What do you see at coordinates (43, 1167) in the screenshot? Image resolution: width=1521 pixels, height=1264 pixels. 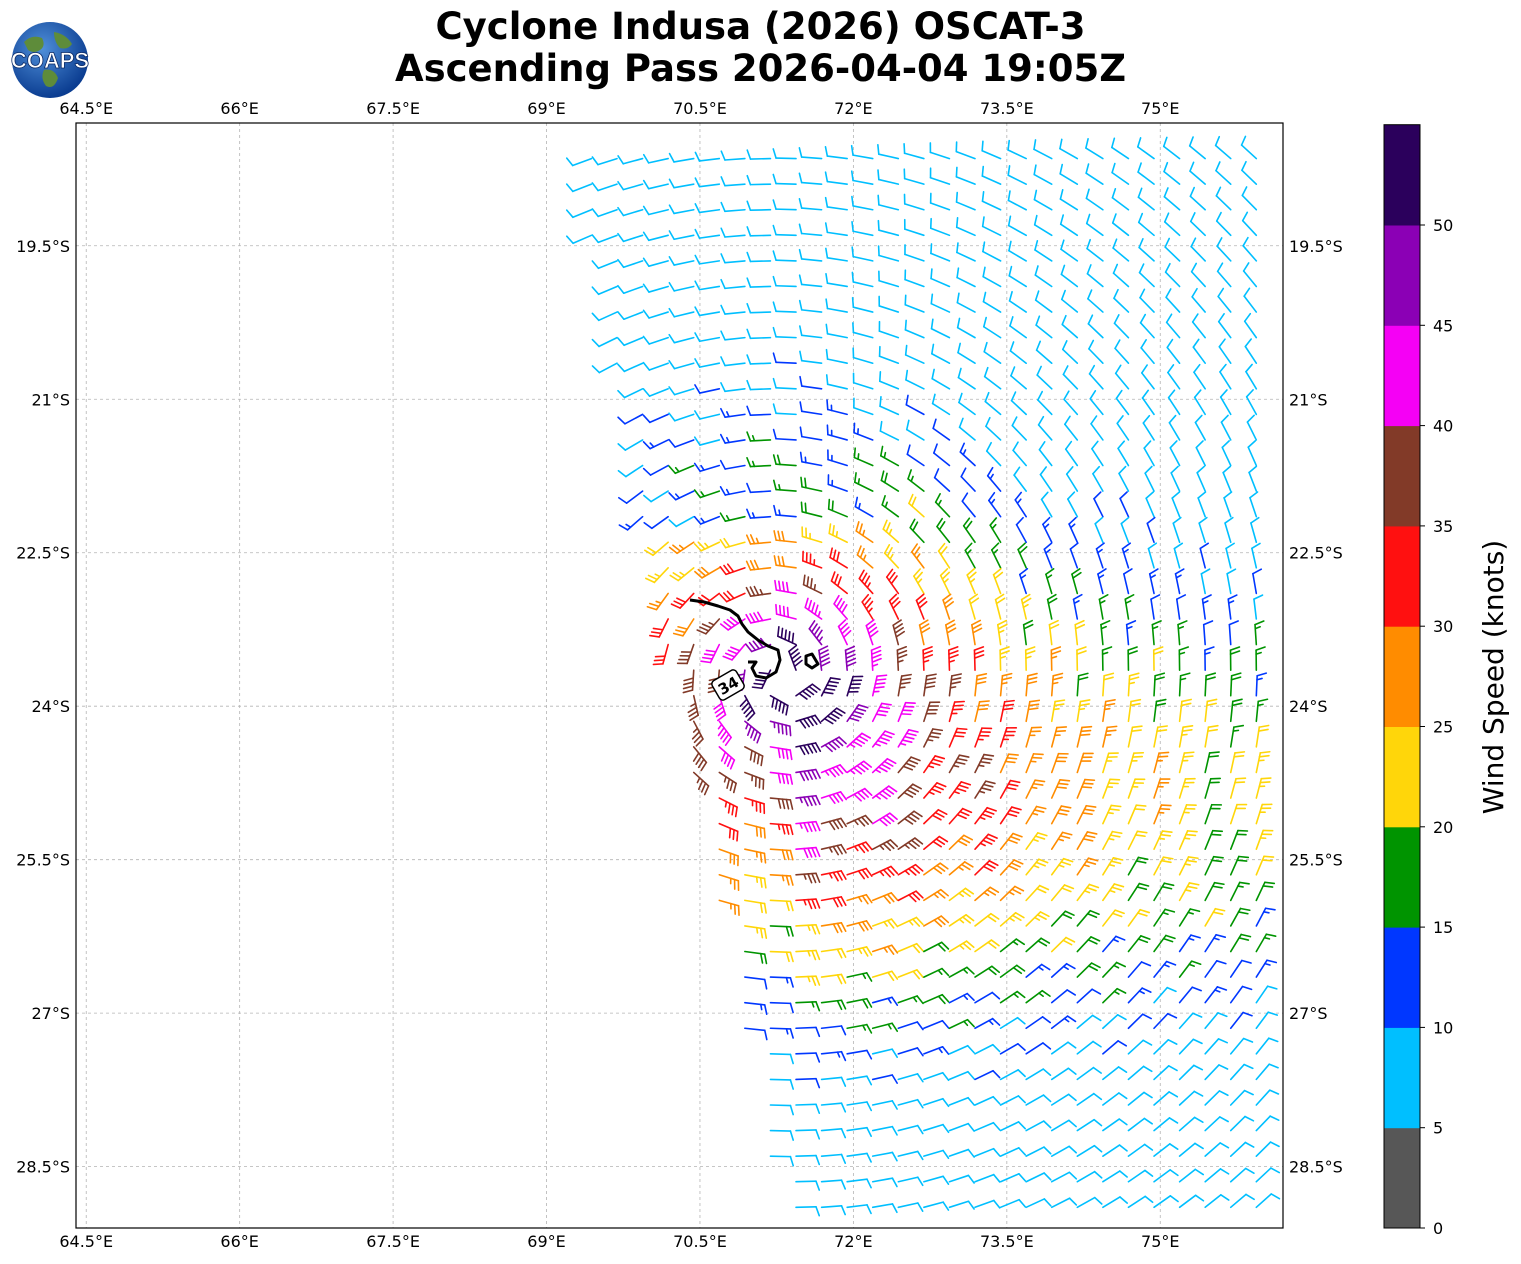 I see `lat-tick-left: 28.5°S` at bounding box center [43, 1167].